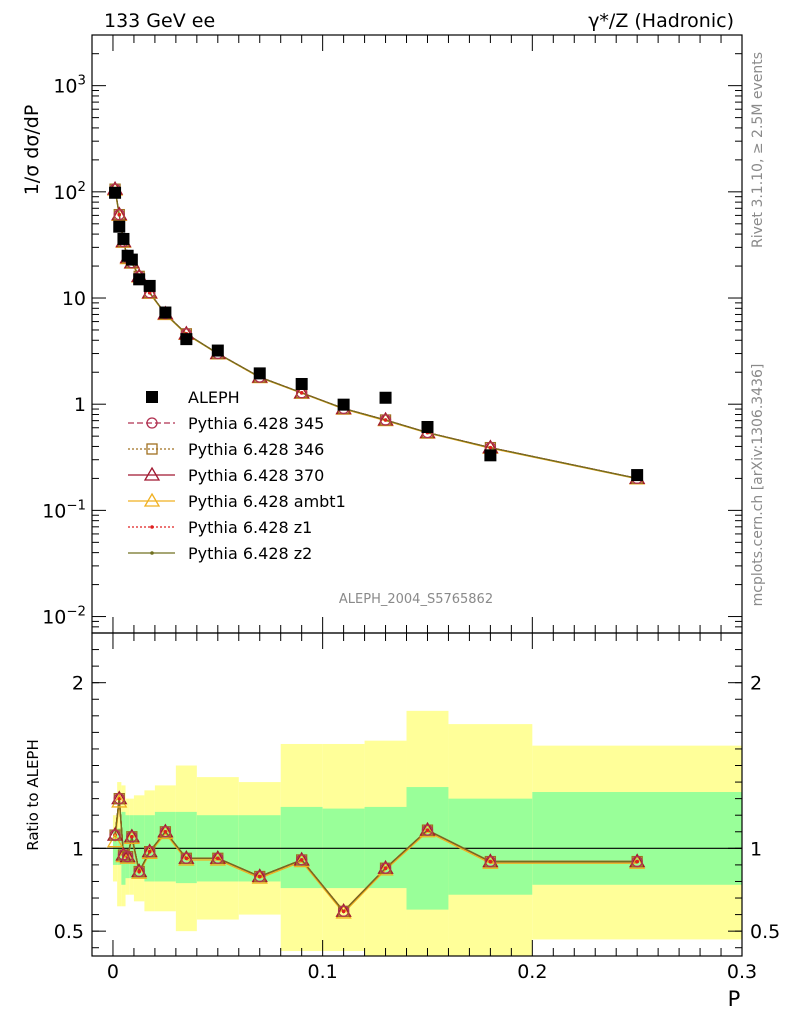 Image resolution: width=786 pixels, height=1024 pixels. Describe the element at coordinates (152, 499) in the screenshot. I see `legend-marker-ambt1` at that location.